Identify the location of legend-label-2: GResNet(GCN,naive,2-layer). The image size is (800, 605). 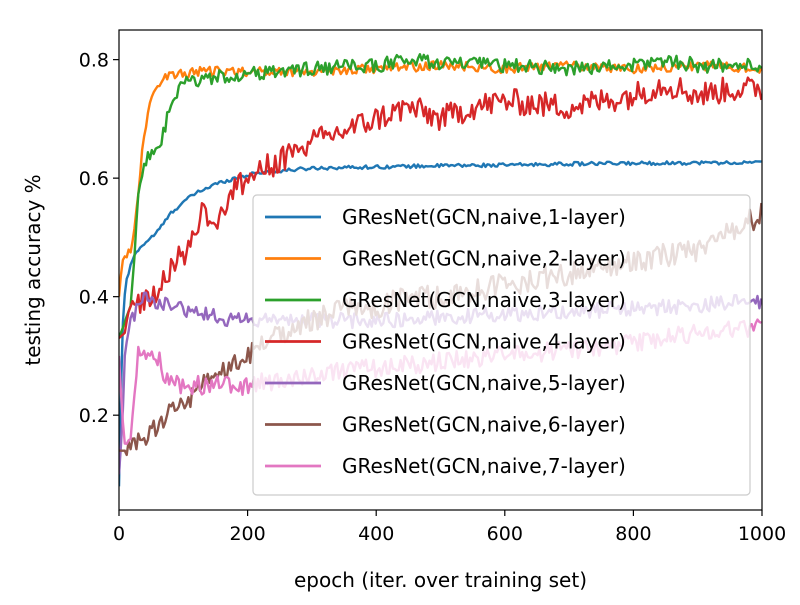
(484, 259).